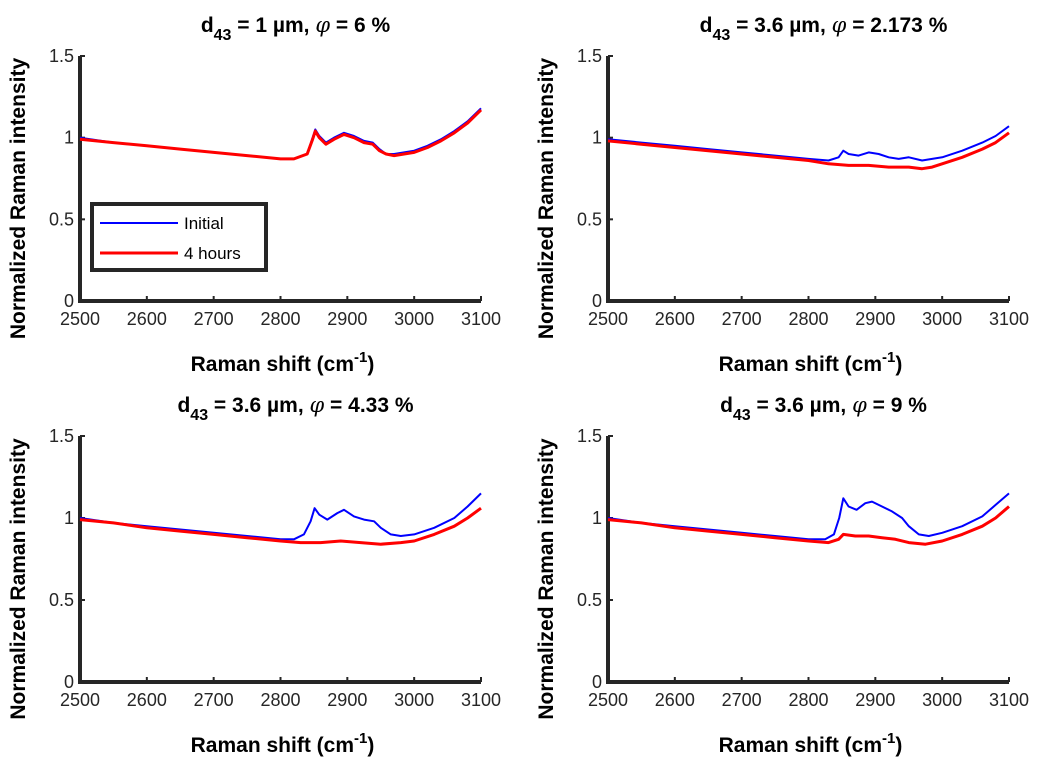 The width and height of the screenshot is (1038, 762). I want to click on subplot-title: d43 = 1 µm, φ = 6 %, so click(296, 28).